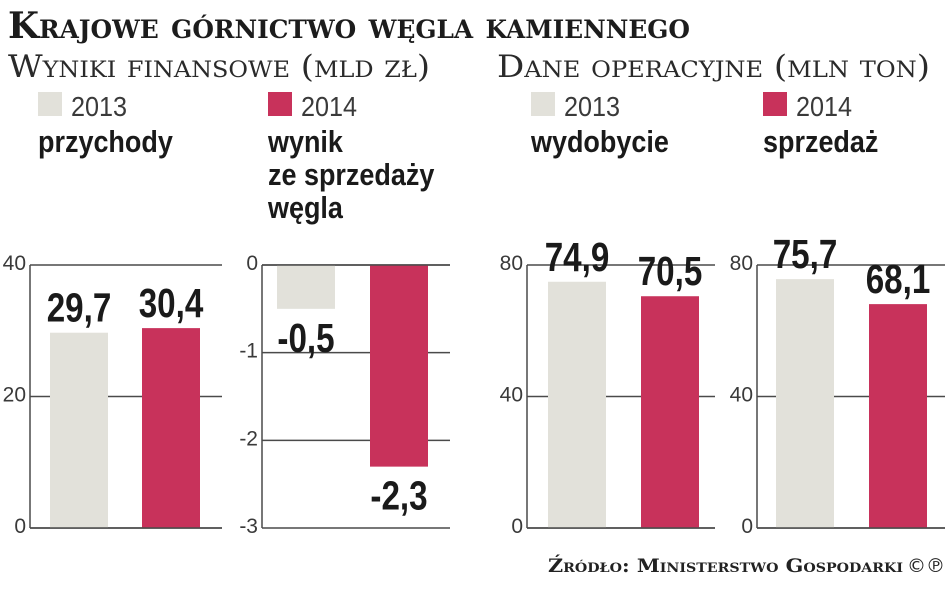 The width and height of the screenshot is (948, 593). What do you see at coordinates (398, 495) in the screenshot?
I see `data-label-2014: -2,3` at bounding box center [398, 495].